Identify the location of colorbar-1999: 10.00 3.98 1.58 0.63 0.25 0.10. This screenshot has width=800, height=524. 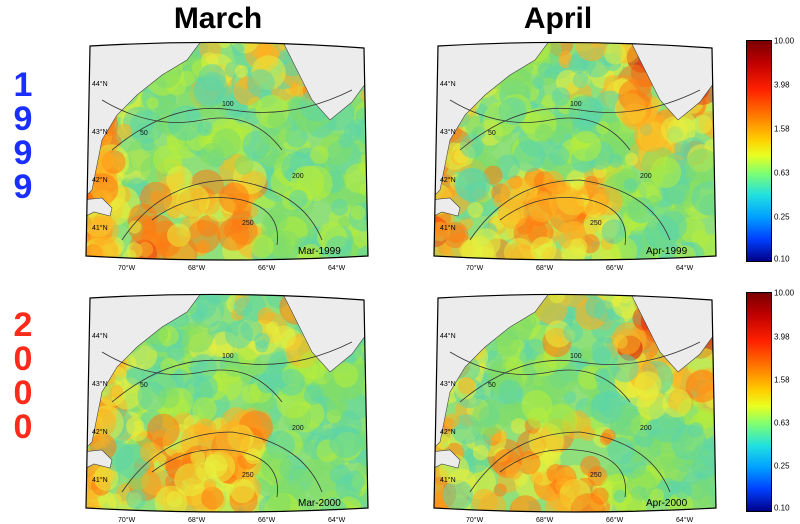
(769, 150).